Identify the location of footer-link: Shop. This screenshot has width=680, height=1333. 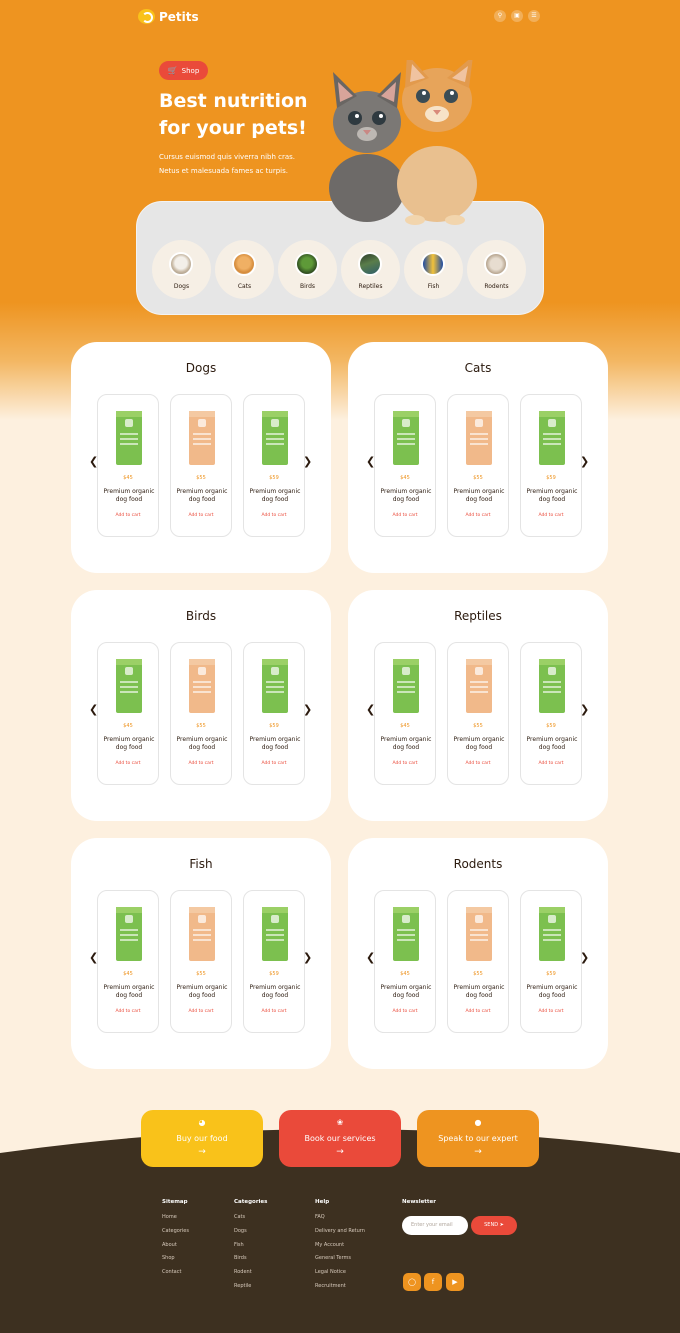
(168, 1258).